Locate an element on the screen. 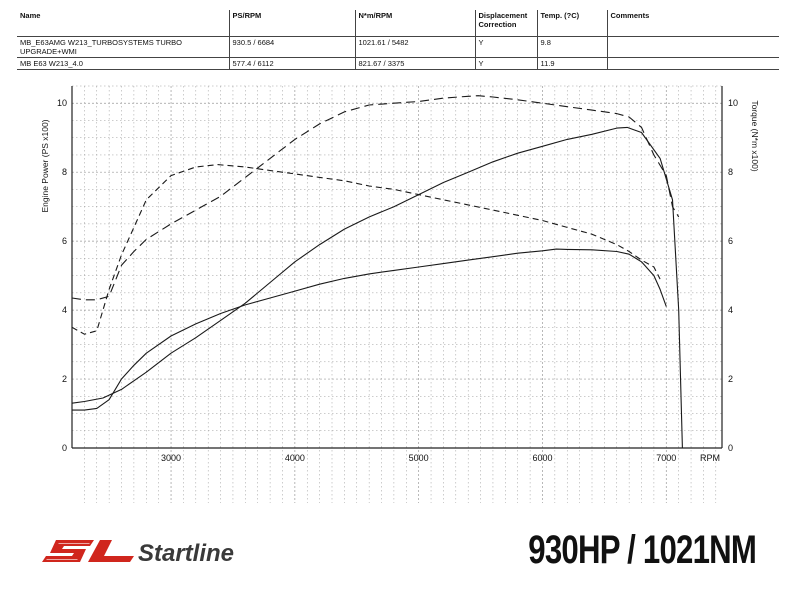  startline-logo: Startline is located at coordinates (138, 553).